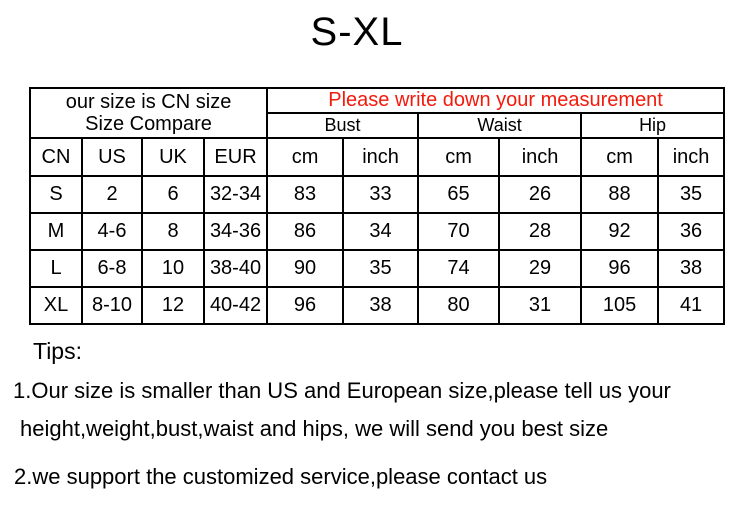 This screenshot has width=750, height=511. I want to click on page-title: S-XL, so click(357, 32).